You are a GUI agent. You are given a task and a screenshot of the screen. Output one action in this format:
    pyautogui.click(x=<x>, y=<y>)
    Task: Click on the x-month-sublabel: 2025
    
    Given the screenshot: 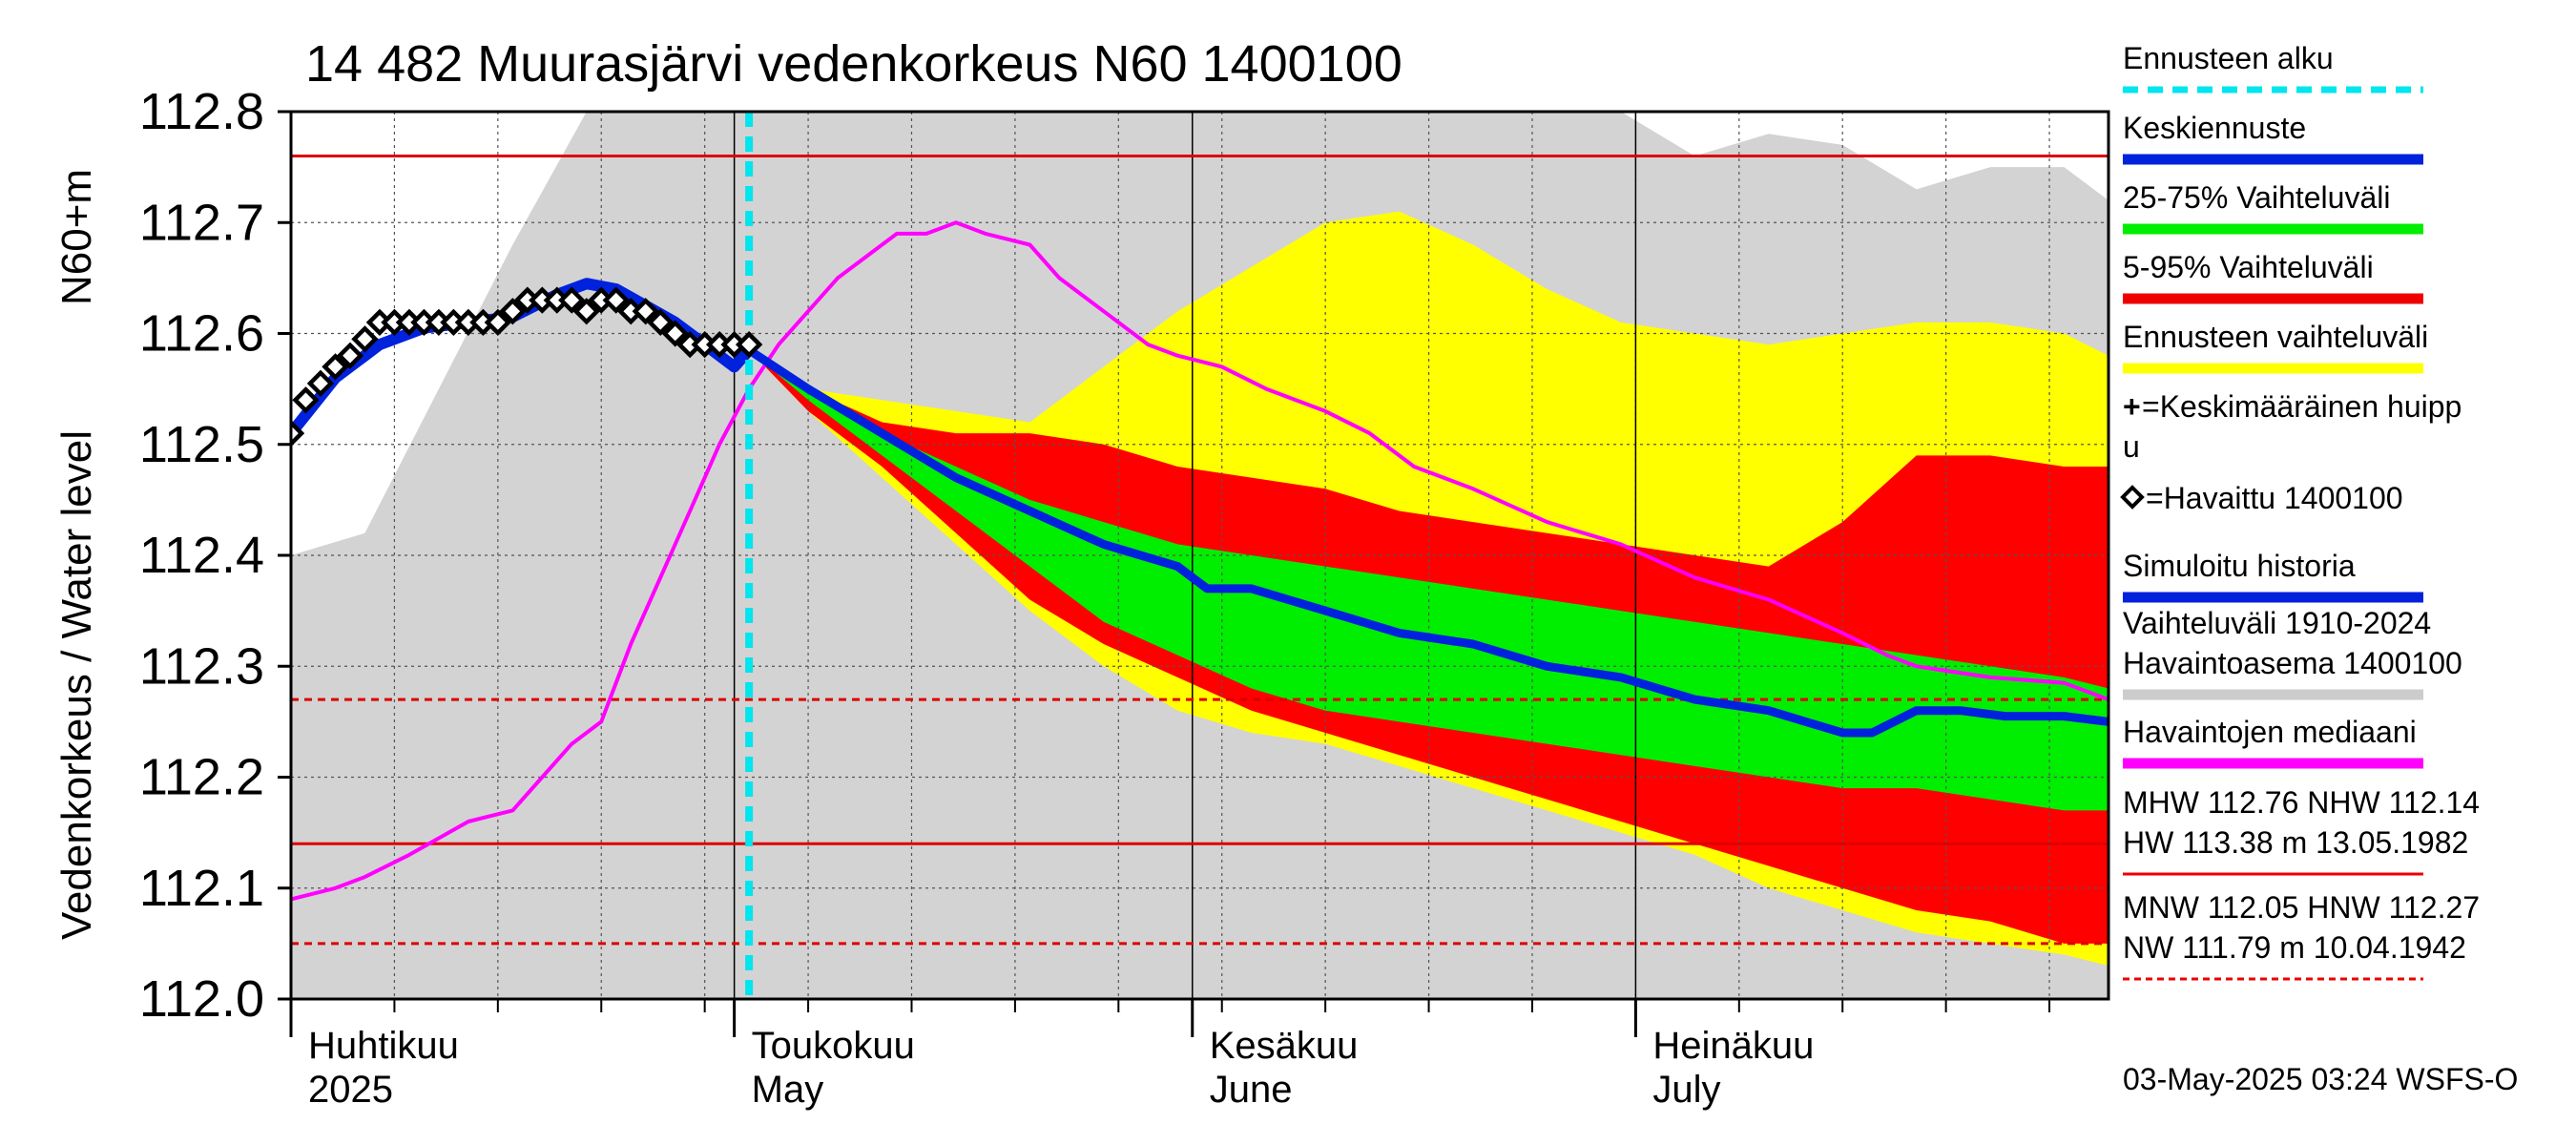 What is the action you would take?
    pyautogui.click(x=350, y=1090)
    